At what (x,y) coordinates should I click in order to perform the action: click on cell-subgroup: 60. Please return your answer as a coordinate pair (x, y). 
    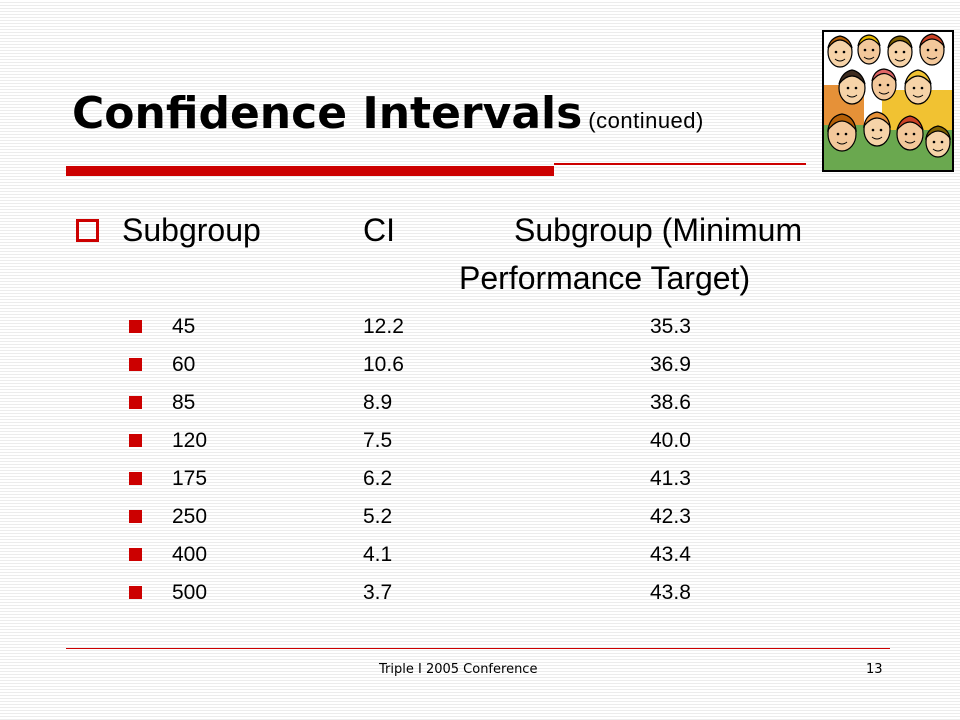
    Looking at the image, I should click on (184, 364).